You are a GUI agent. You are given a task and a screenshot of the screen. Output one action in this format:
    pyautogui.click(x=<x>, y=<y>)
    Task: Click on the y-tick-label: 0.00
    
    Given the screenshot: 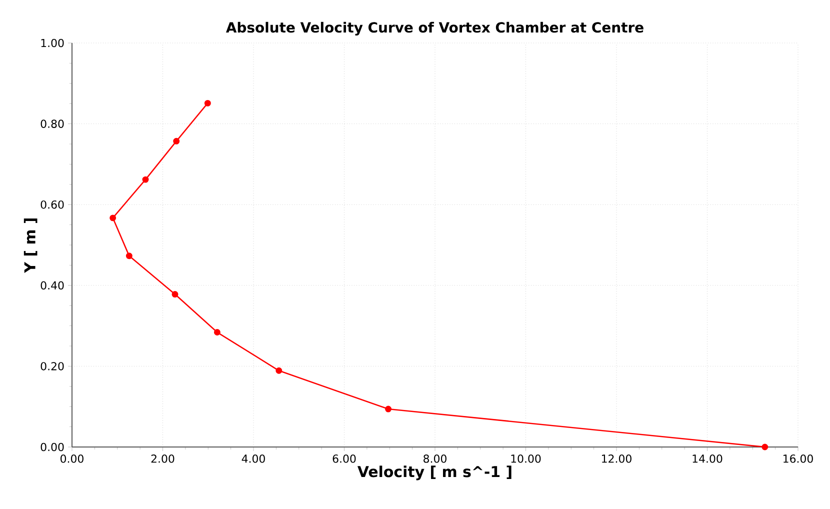 What is the action you would take?
    pyautogui.click(x=52, y=447)
    